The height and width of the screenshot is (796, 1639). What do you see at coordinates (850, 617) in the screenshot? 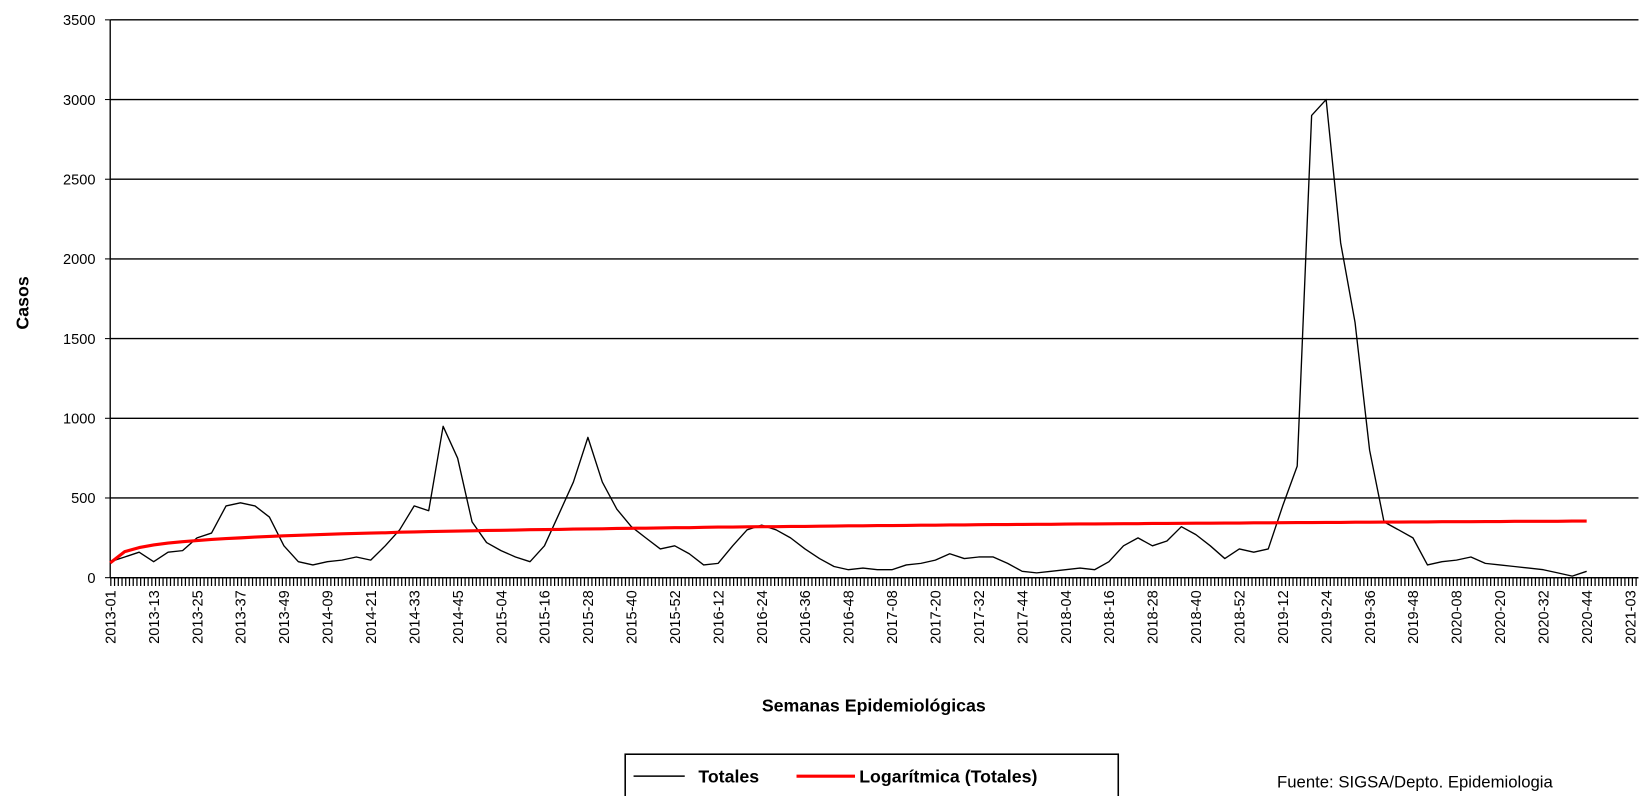
I see `x-tick-label: 2016-48` at bounding box center [850, 617].